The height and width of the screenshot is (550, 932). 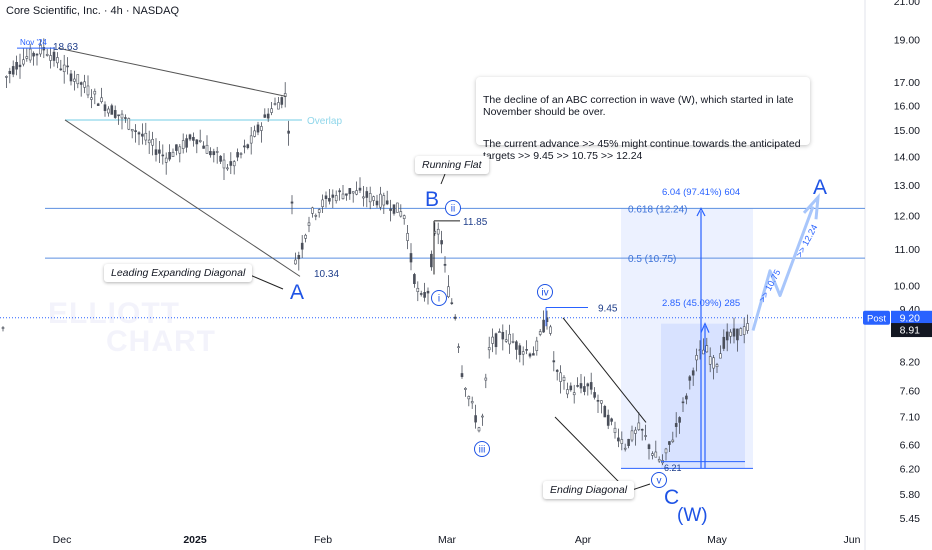 I want to click on projected-path, so click(x=783, y=268).